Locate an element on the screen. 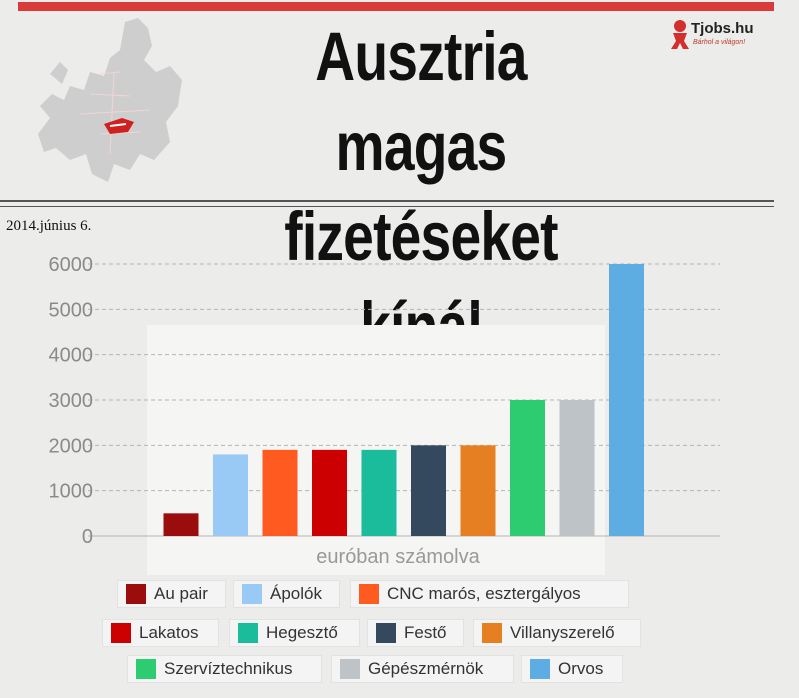 The height and width of the screenshot is (698, 799). header-divider is located at coordinates (387, 201).